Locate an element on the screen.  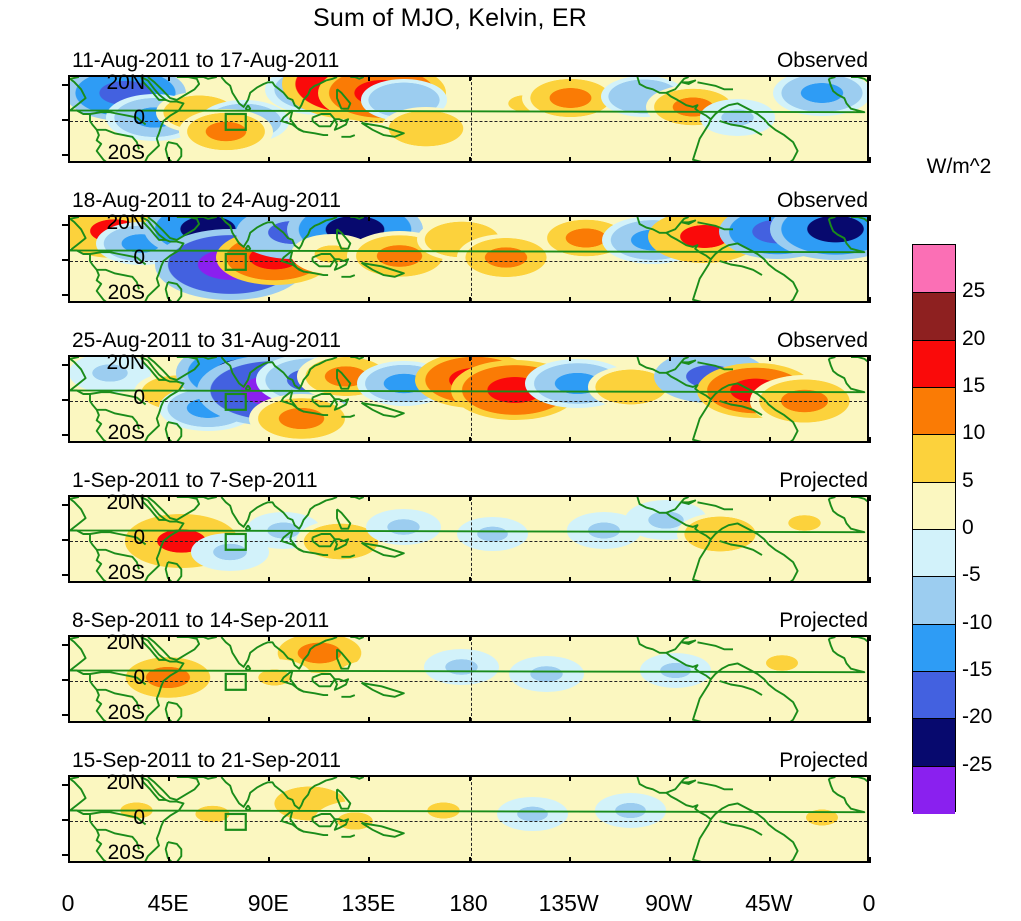
colorbar-tick-label: 0 is located at coordinates (968, 527).